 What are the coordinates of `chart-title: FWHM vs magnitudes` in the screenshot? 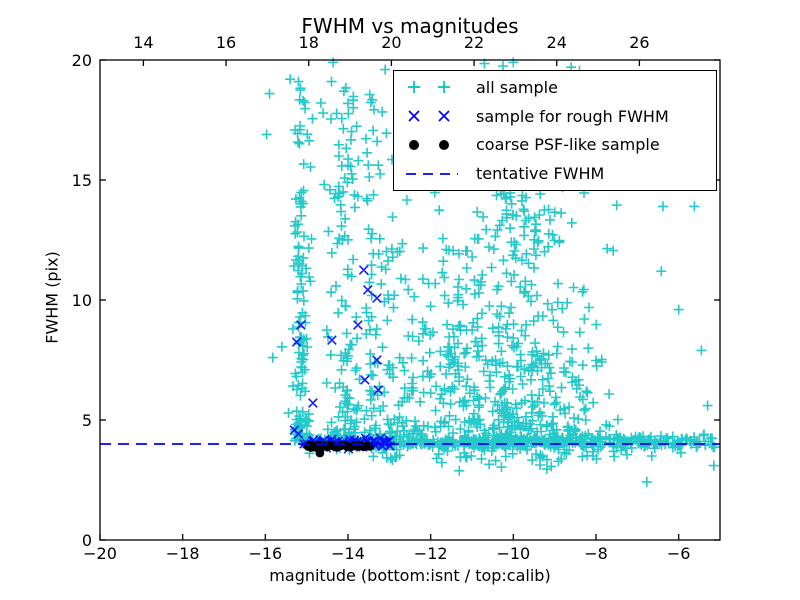 It's located at (410, 26).